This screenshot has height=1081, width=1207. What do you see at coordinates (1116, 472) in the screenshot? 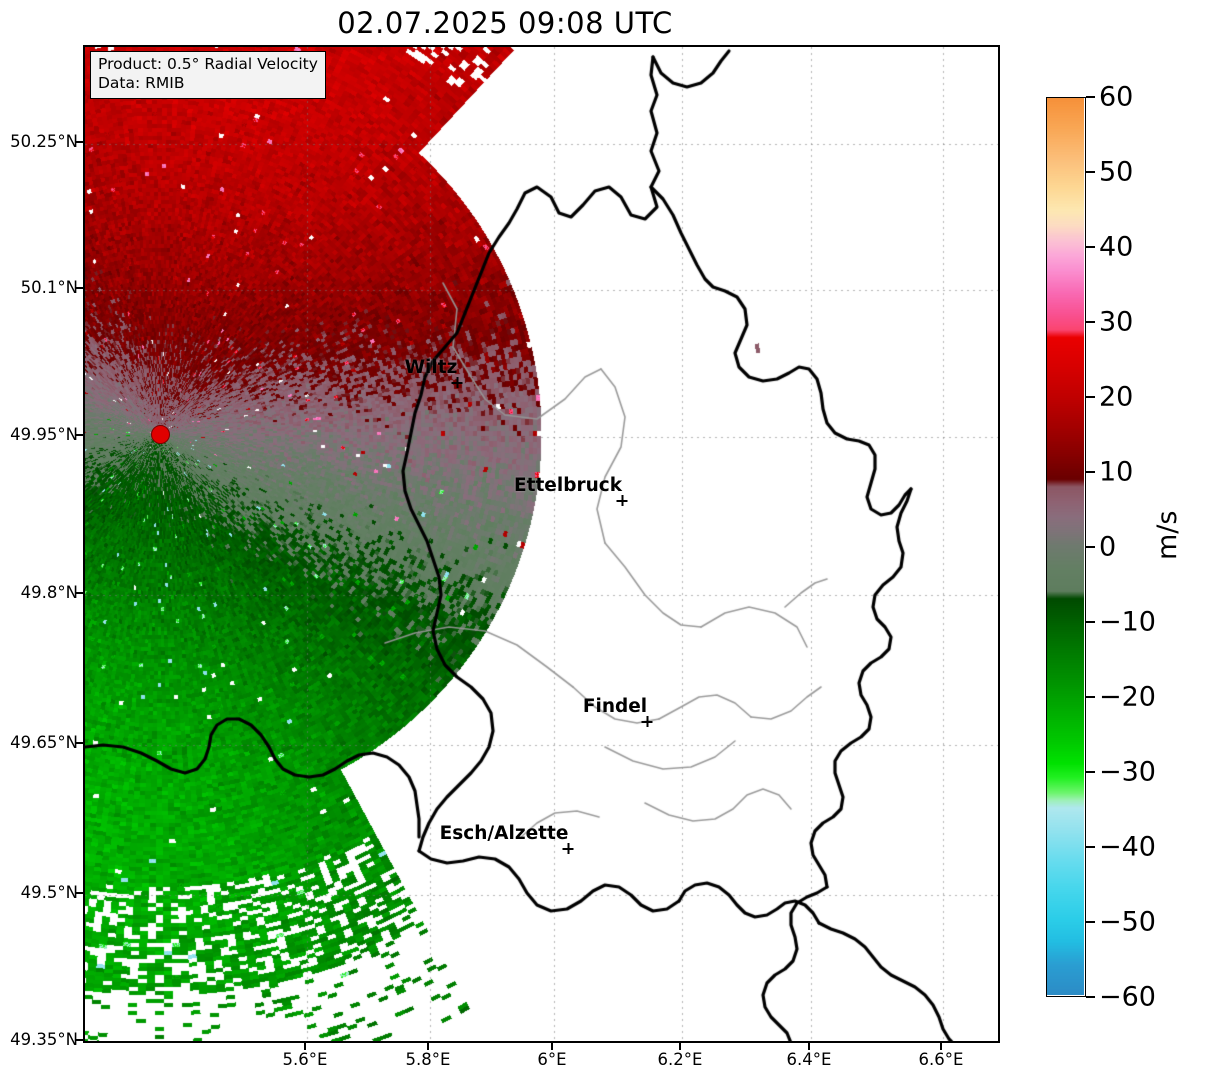
I see `colorbar-tick-label: 10` at bounding box center [1116, 472].